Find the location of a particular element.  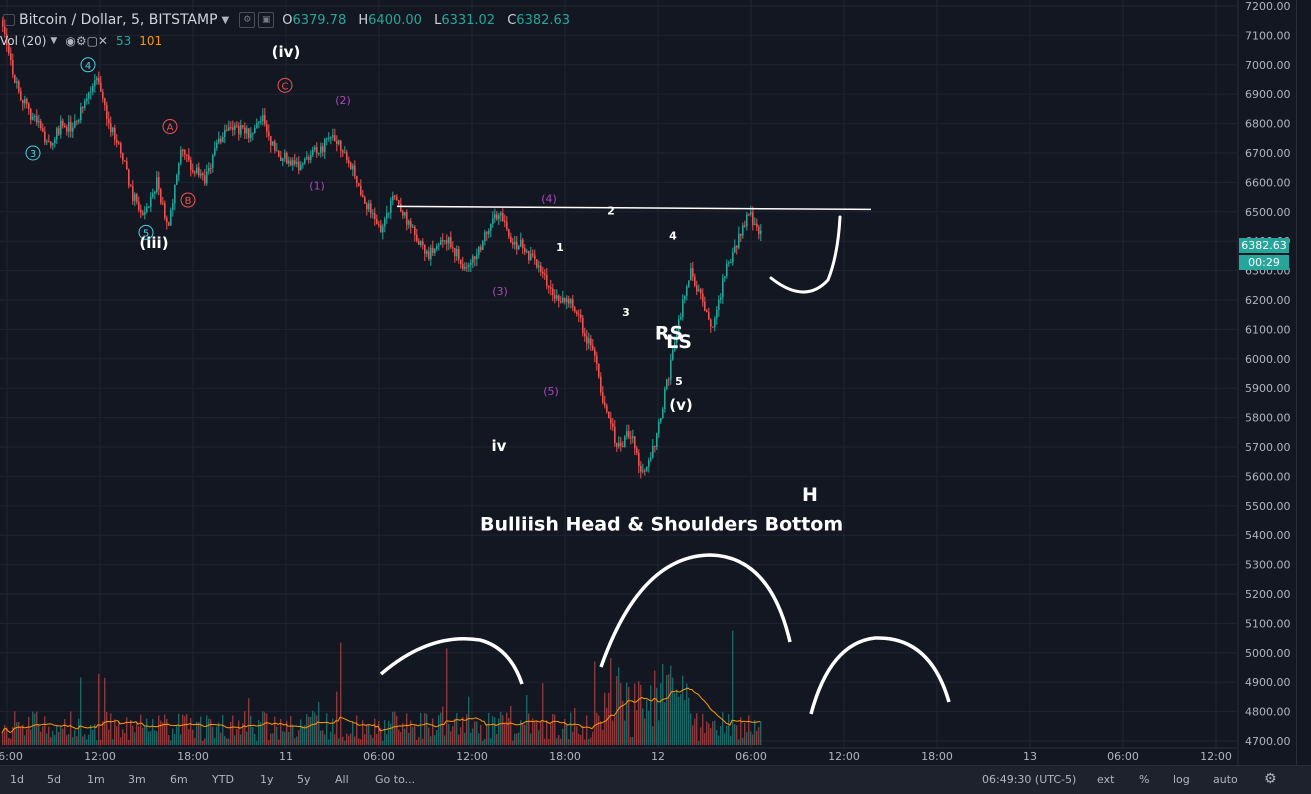

range-1y: 1y is located at coordinates (267, 779).